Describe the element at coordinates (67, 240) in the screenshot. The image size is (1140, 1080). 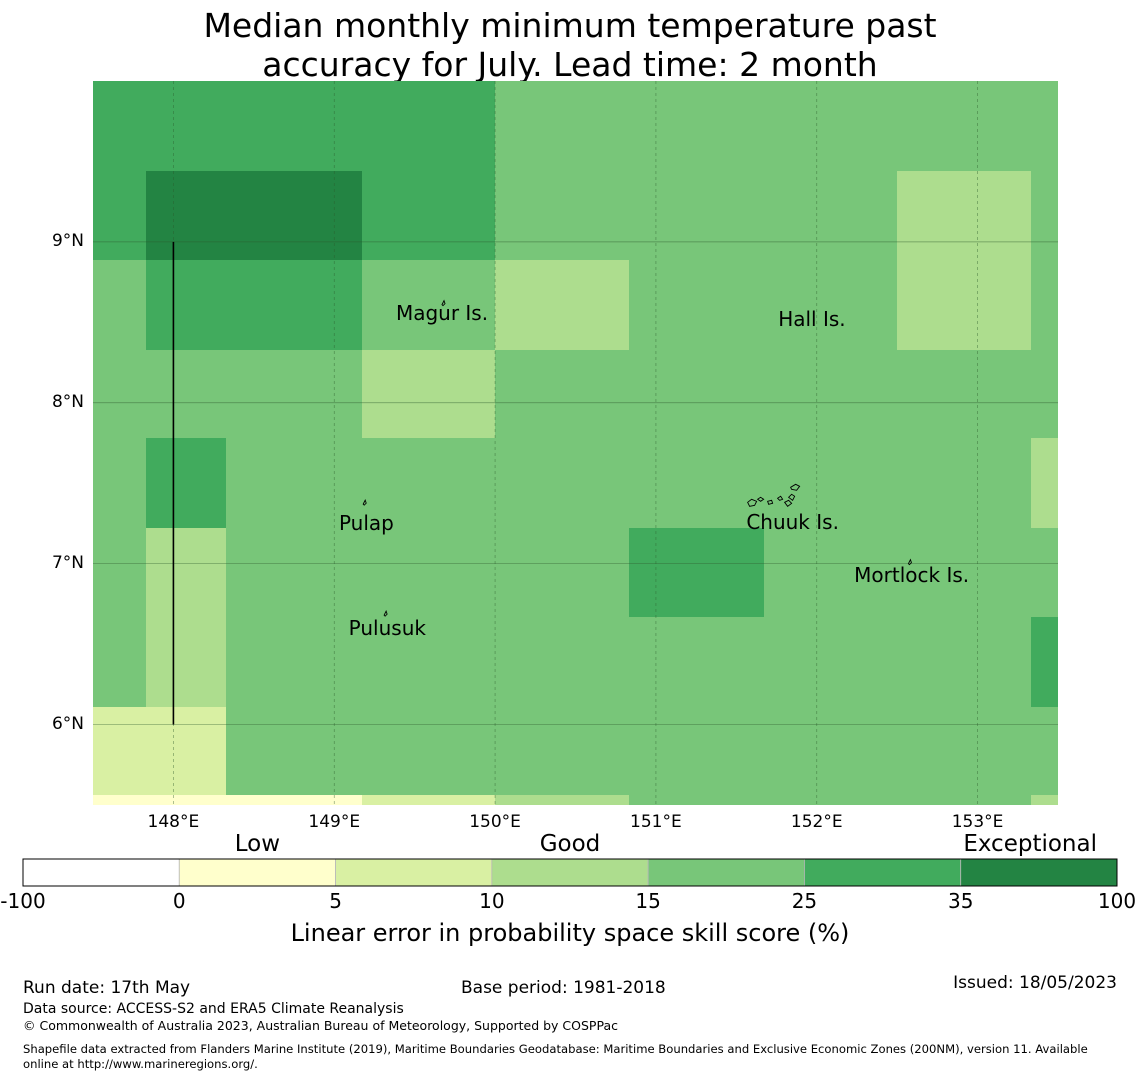
I see `lat-tick-label: 9°N` at that location.